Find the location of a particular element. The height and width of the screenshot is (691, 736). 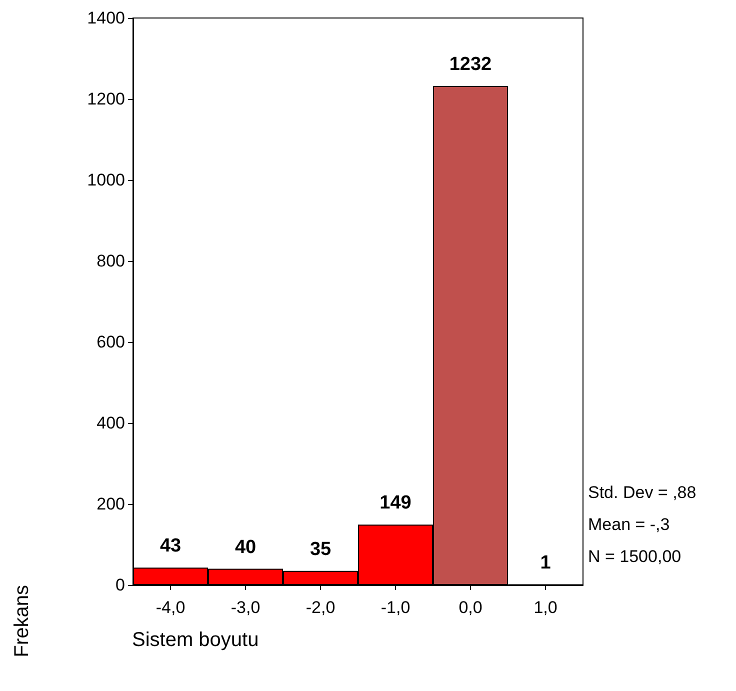

x-tick-label: 0,0 is located at coordinates (470, 607).